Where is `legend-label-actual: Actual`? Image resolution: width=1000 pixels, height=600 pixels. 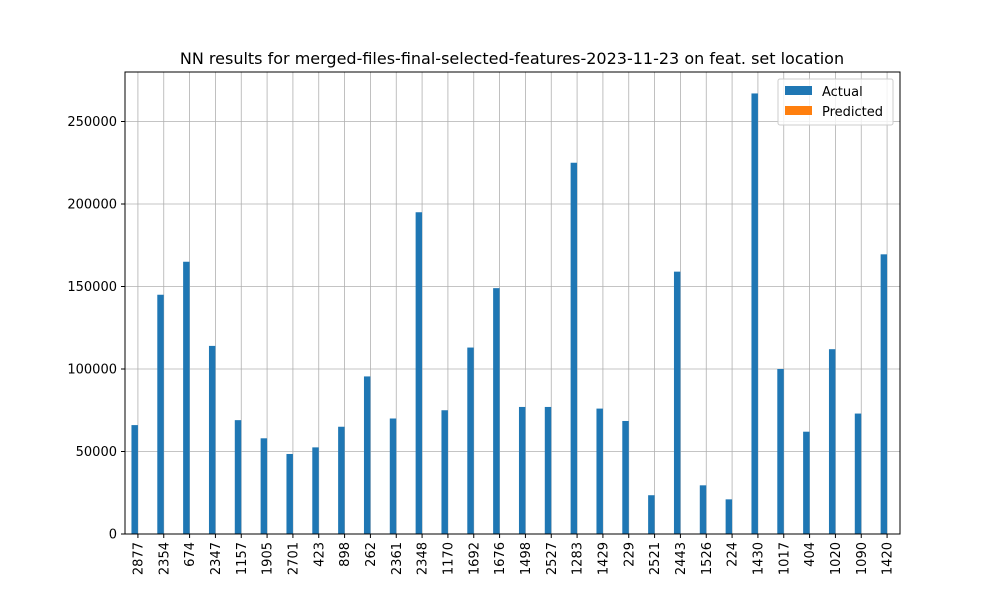 legend-label-actual: Actual is located at coordinates (842, 92).